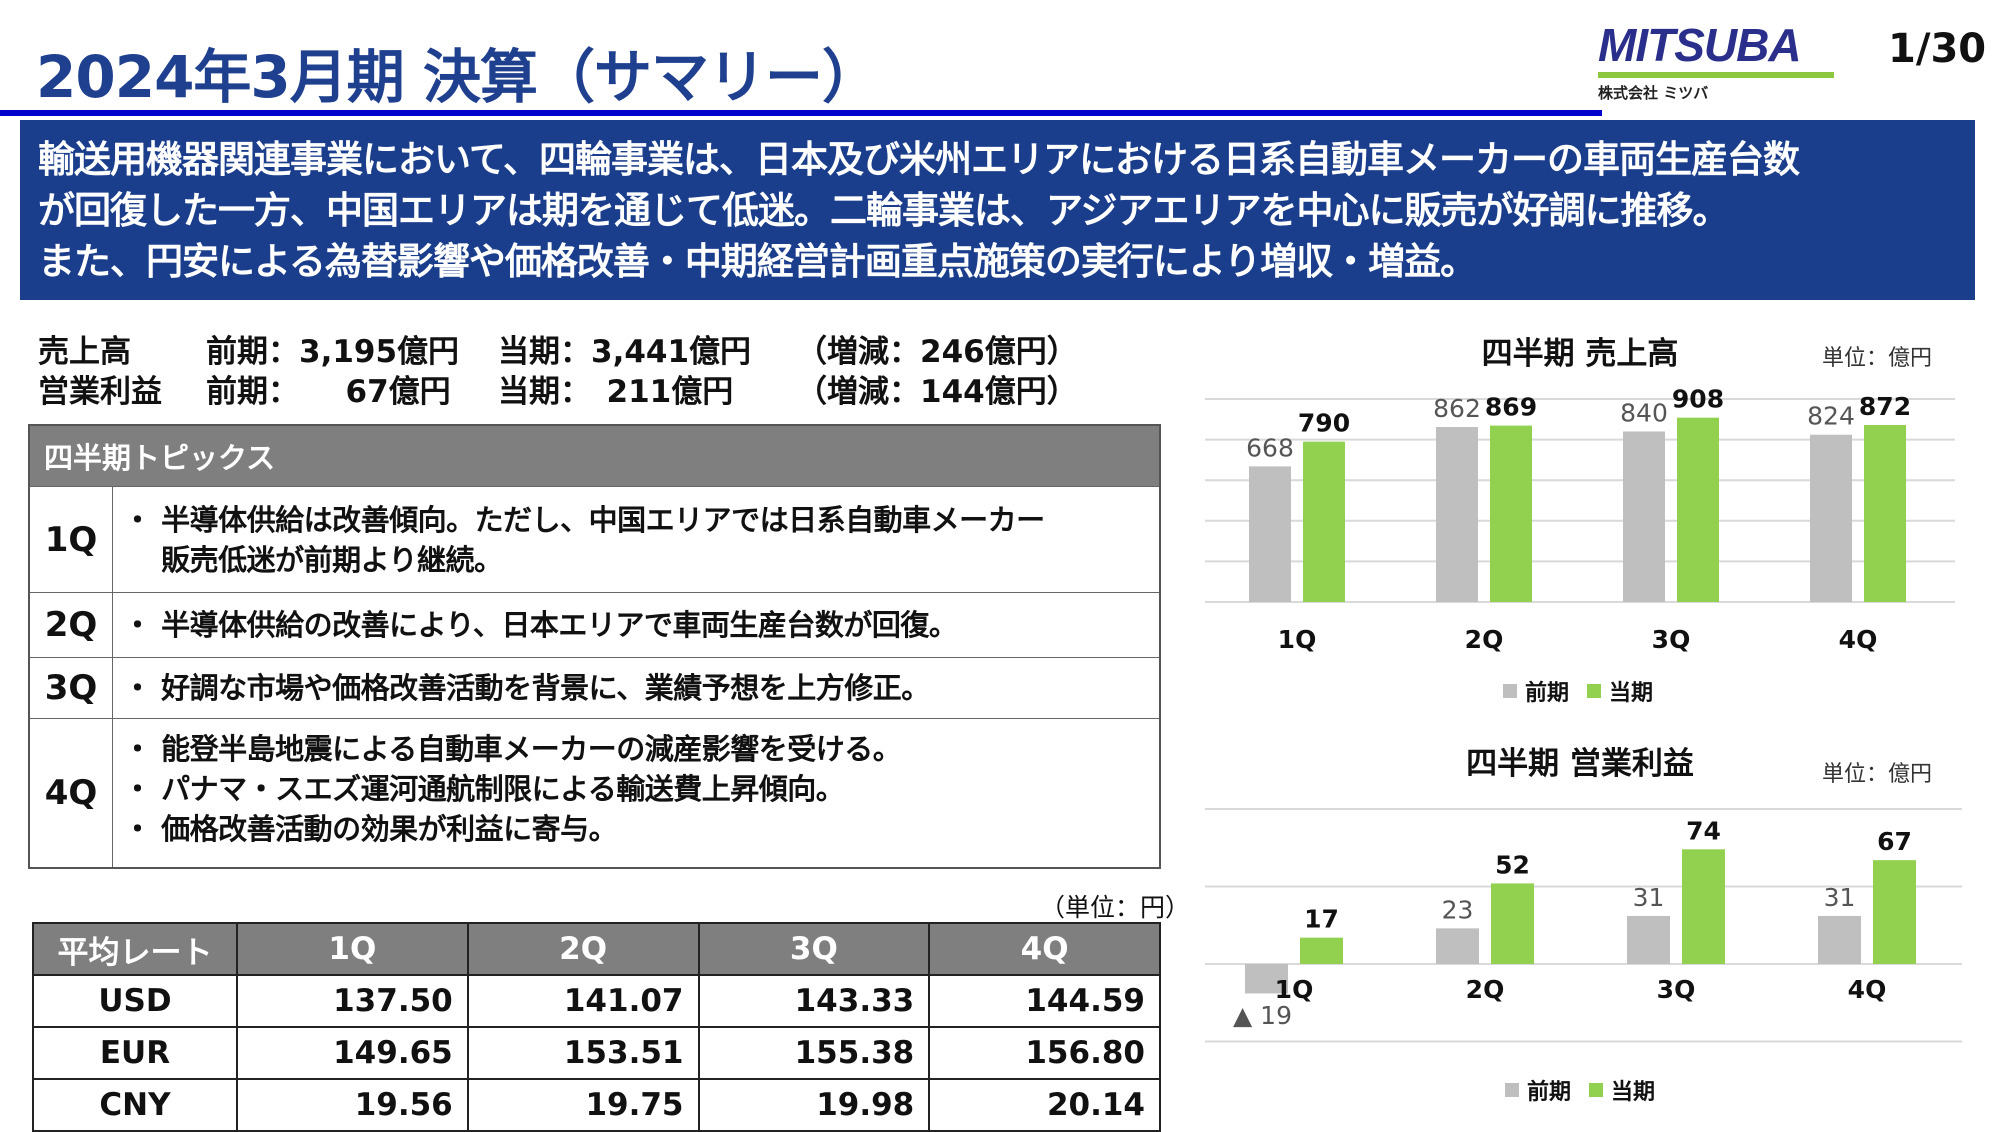  Describe the element at coordinates (1549, 1092) in the screenshot. I see `legend-label: 前期` at that location.